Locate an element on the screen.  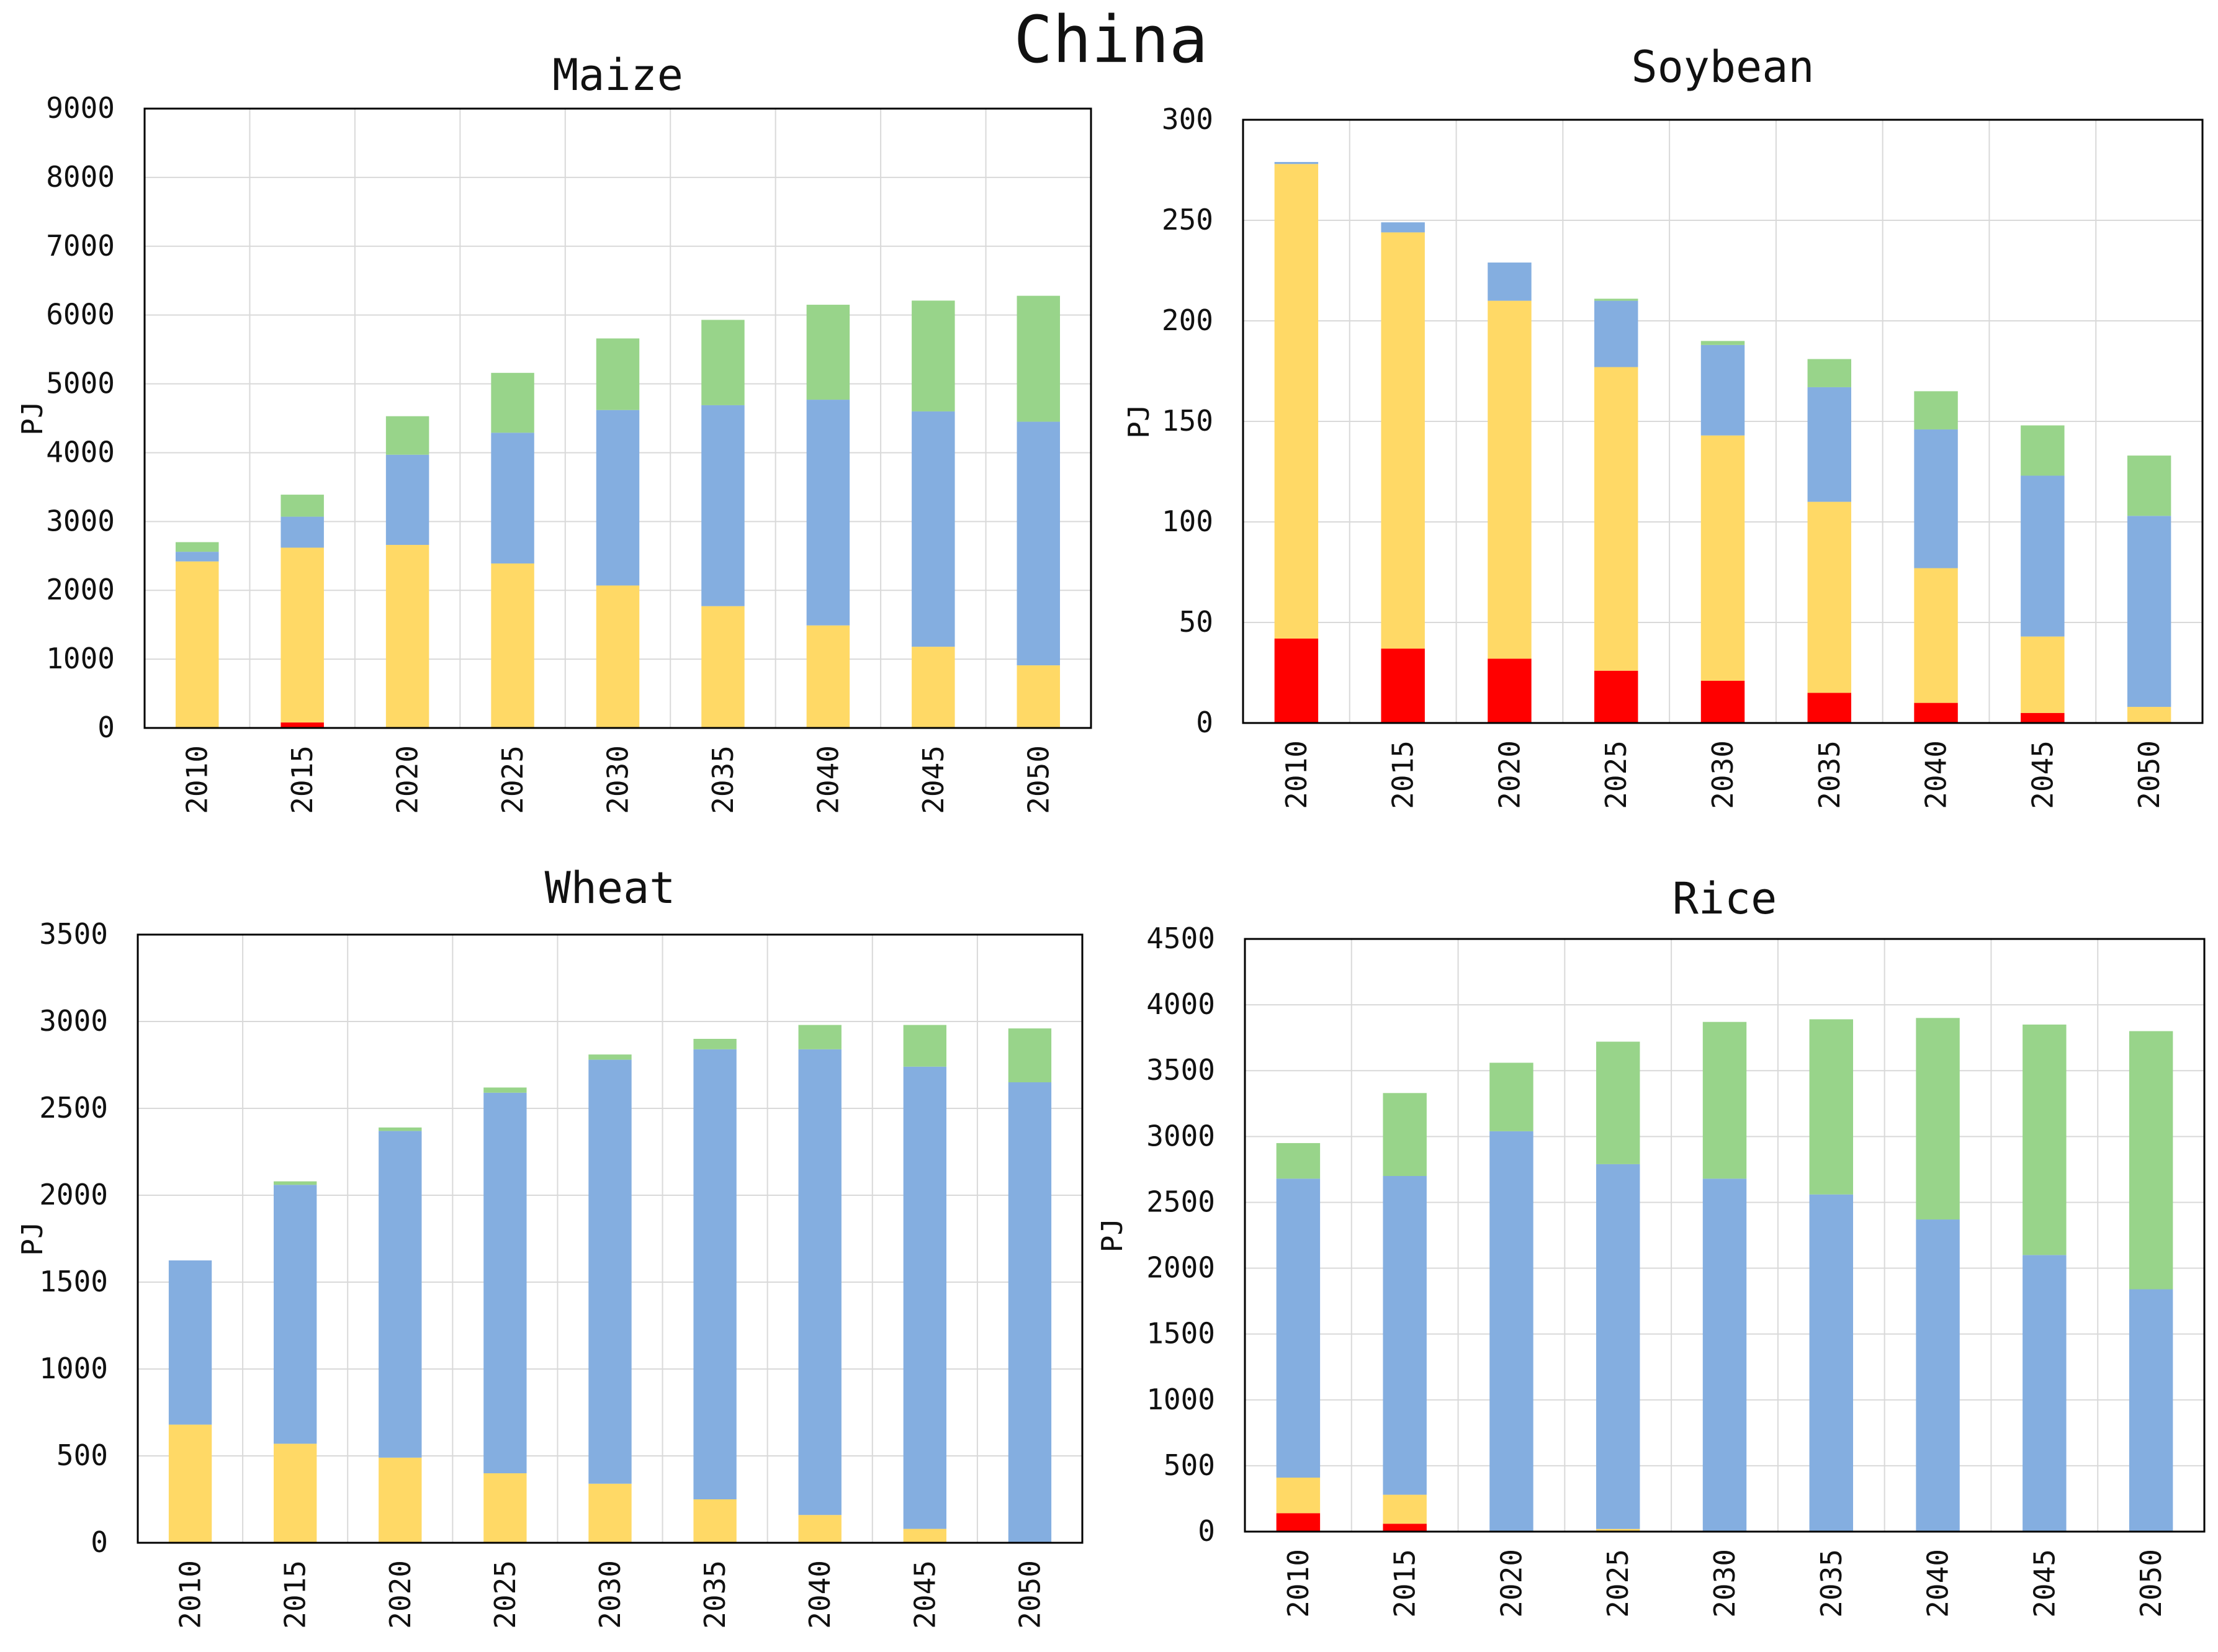
maize-ytick-label: 6000 is located at coordinates (80, 314).